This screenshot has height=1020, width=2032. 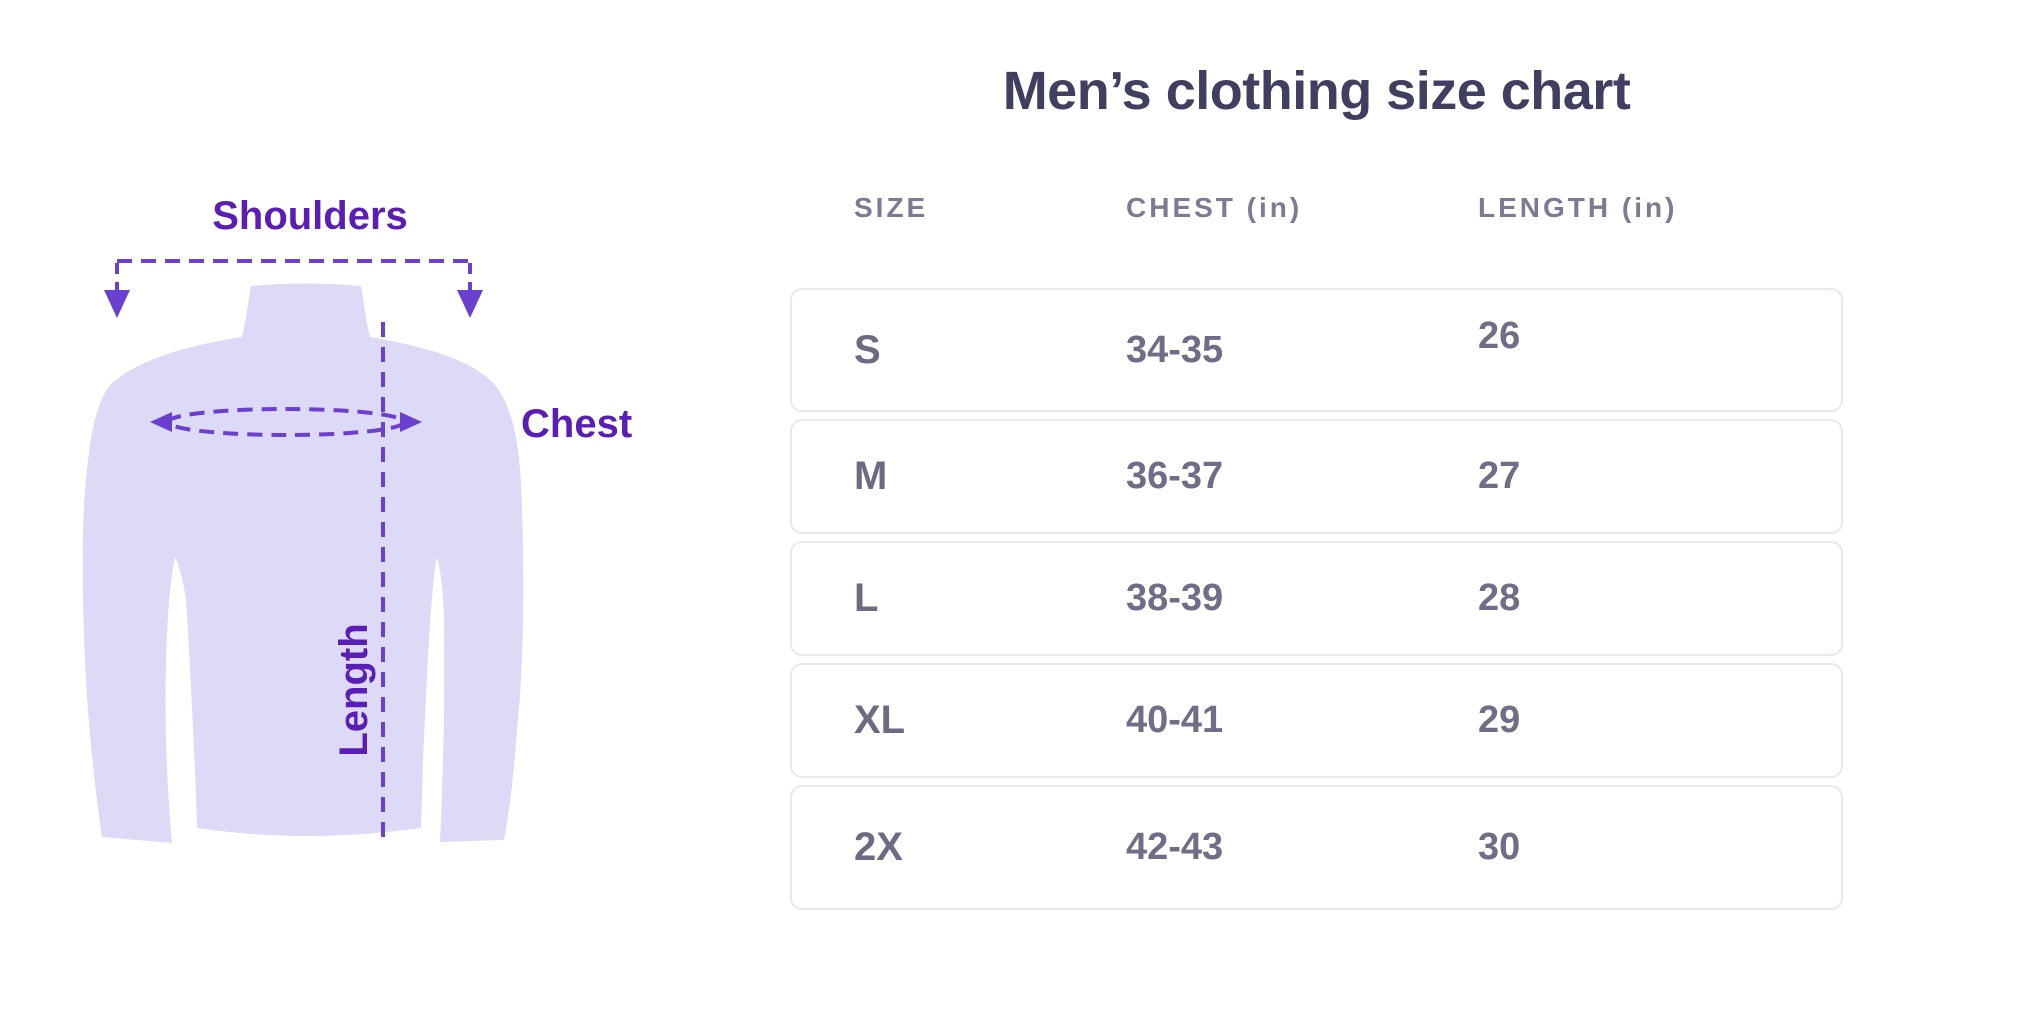 What do you see at coordinates (1175, 349) in the screenshot?
I see `chest-cell: 34-35` at bounding box center [1175, 349].